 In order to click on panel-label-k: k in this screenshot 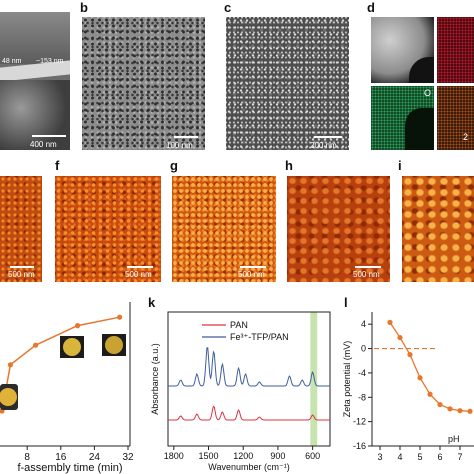, I will do `click(152, 302)`.